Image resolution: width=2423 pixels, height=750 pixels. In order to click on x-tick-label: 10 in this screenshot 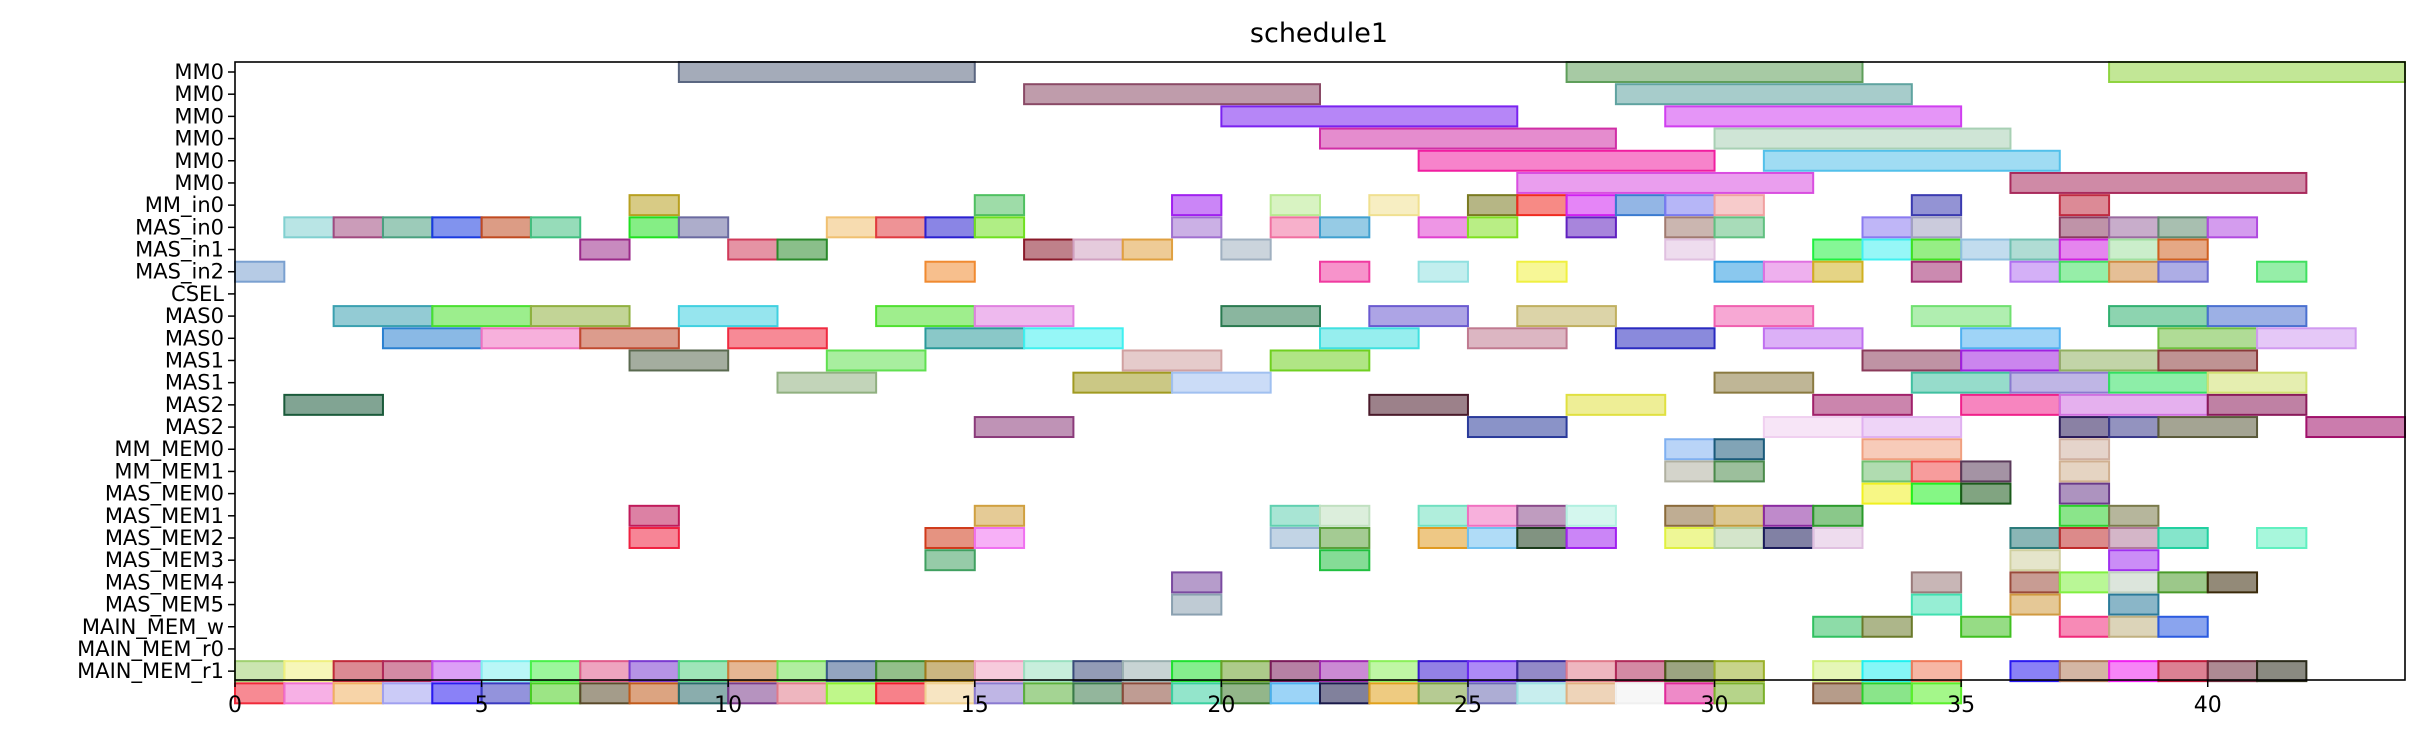, I will do `click(728, 705)`.